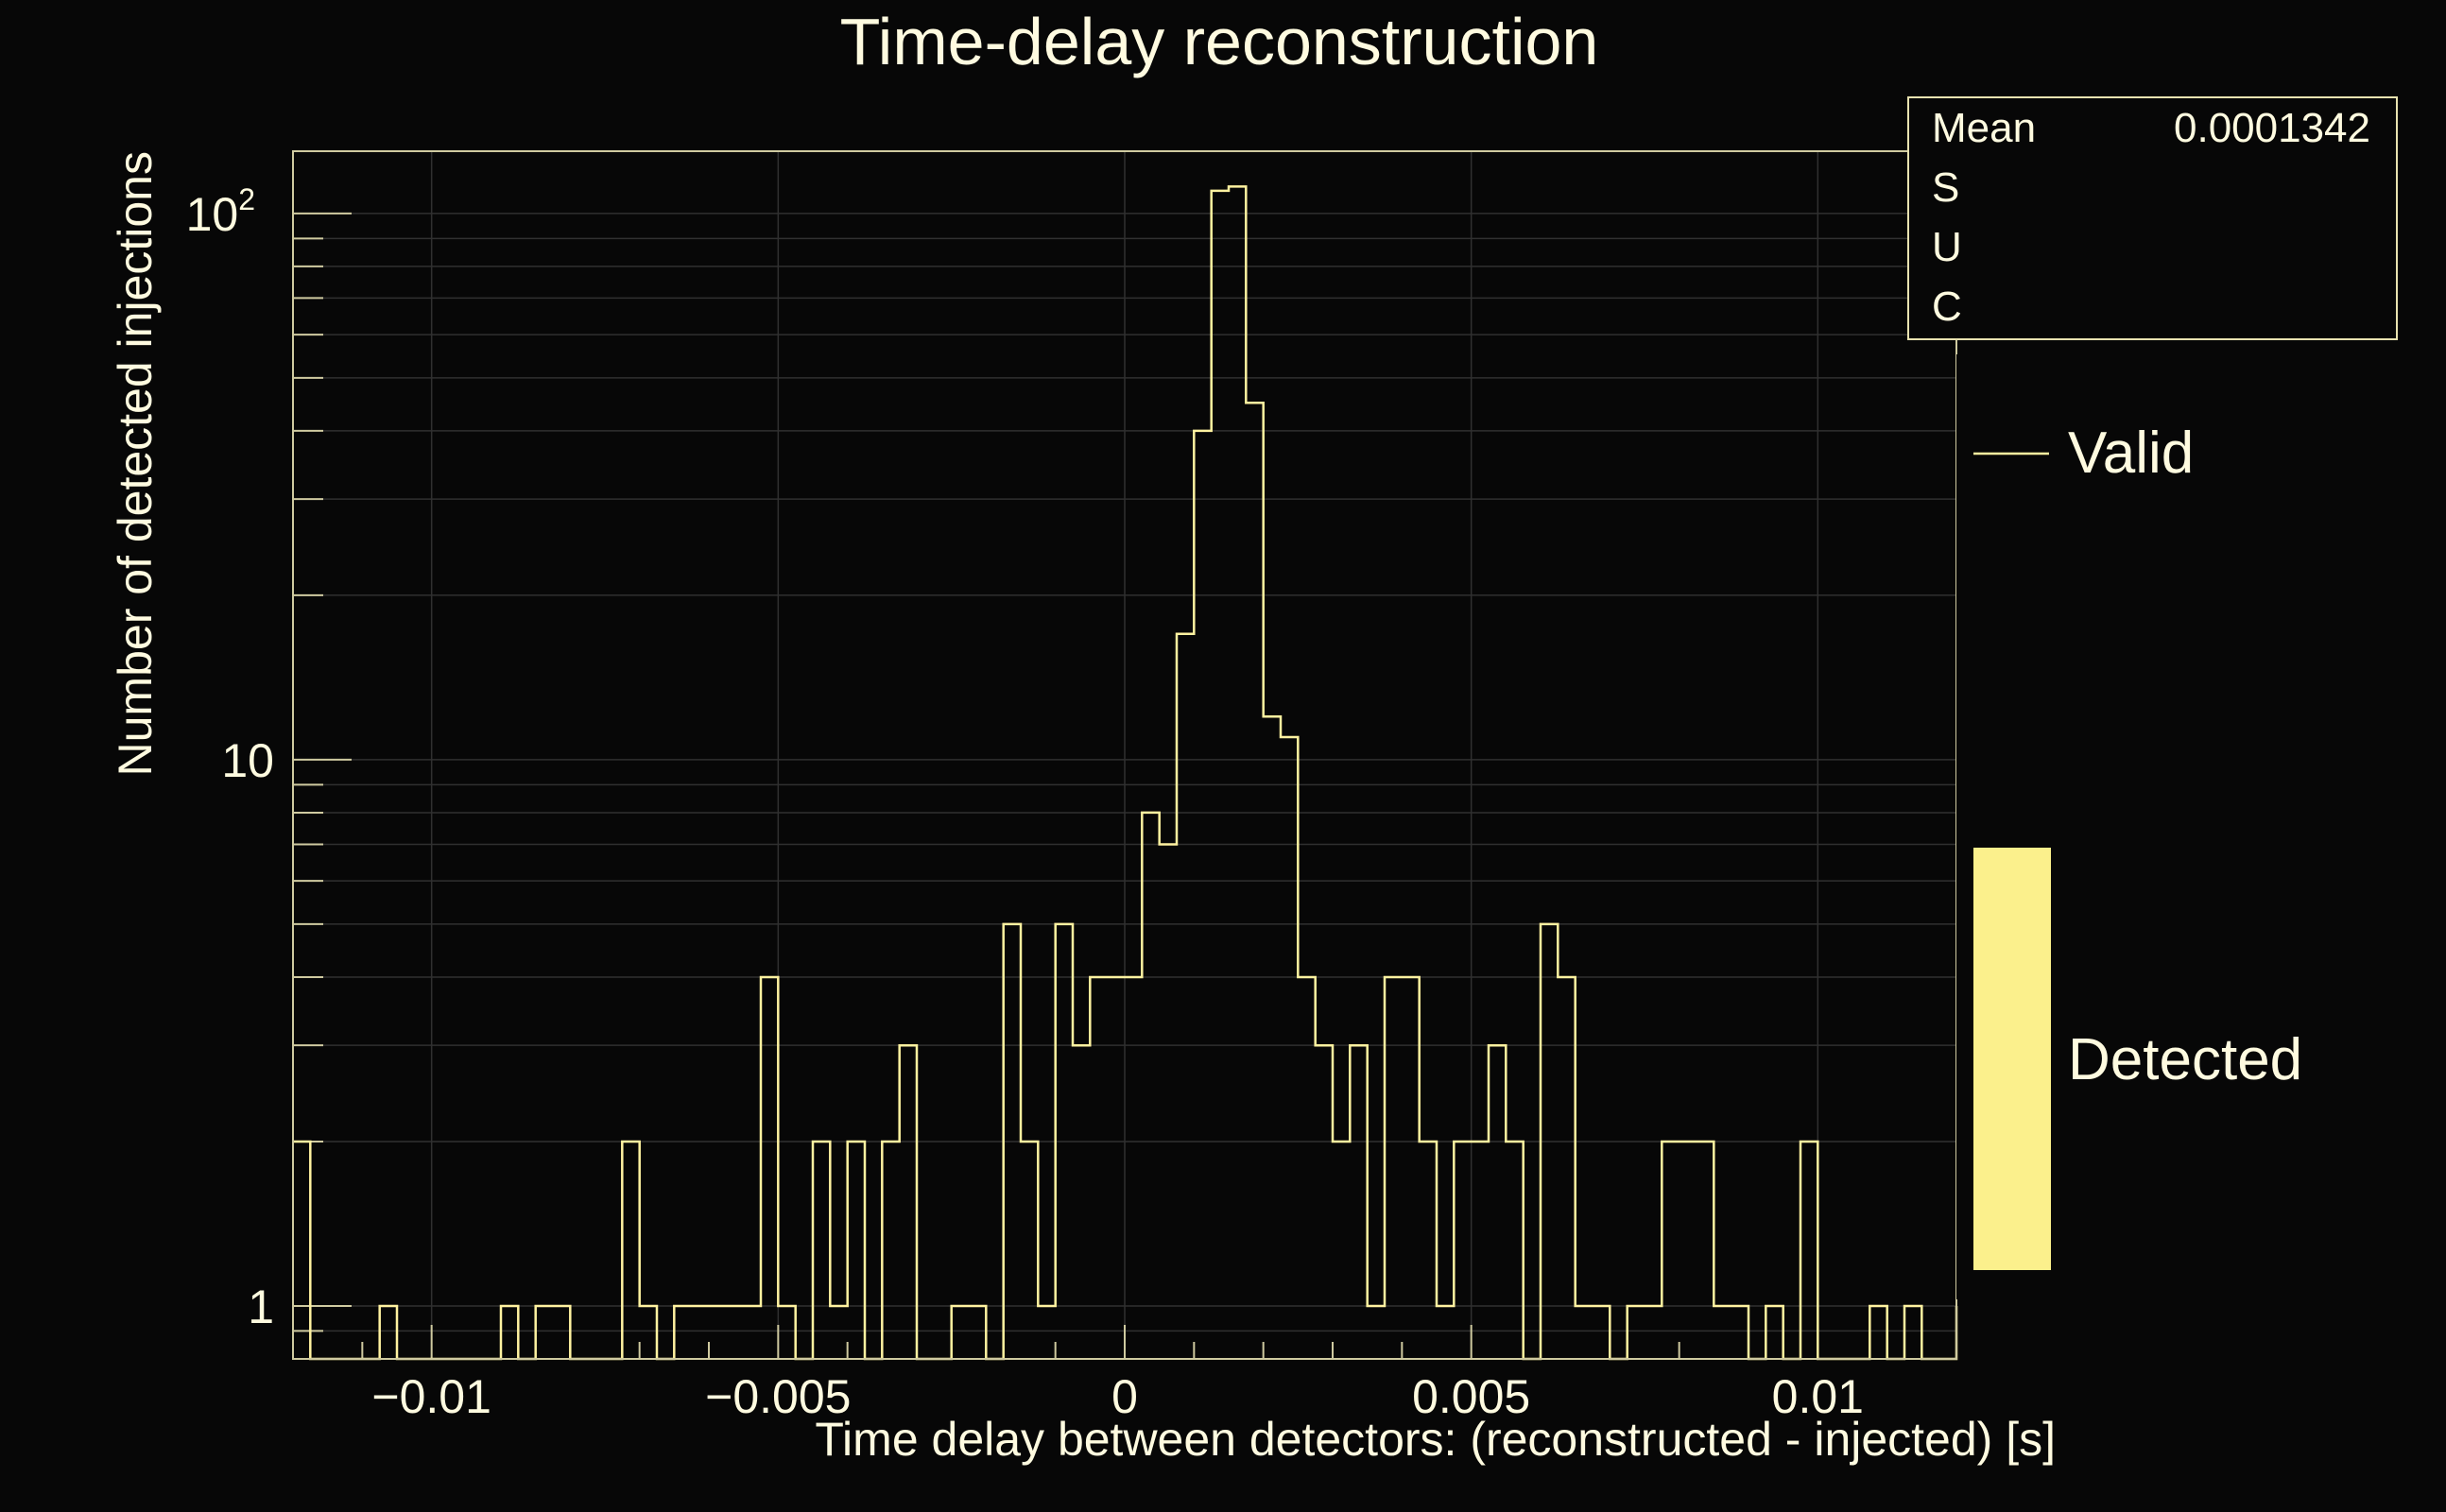 The image size is (2446, 1512). Describe the element at coordinates (1947, 247) in the screenshot. I see `stats-label: U` at that location.